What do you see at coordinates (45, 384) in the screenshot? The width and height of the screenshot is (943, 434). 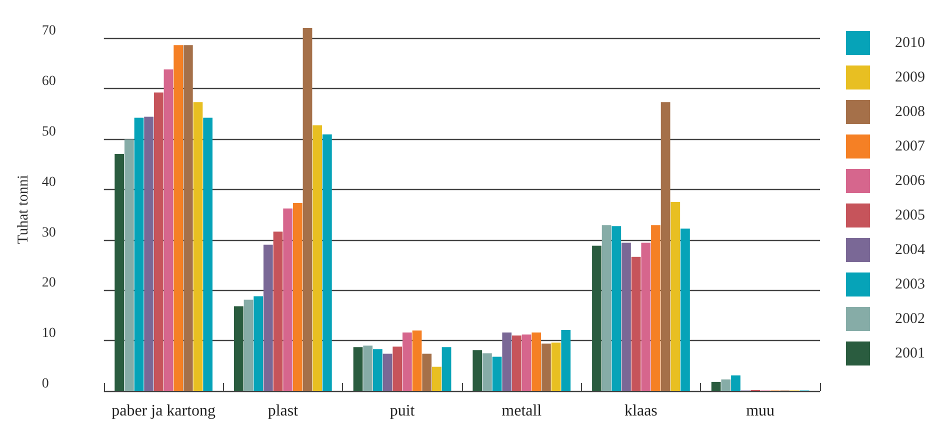 I see `y-tick-label: 0` at bounding box center [45, 384].